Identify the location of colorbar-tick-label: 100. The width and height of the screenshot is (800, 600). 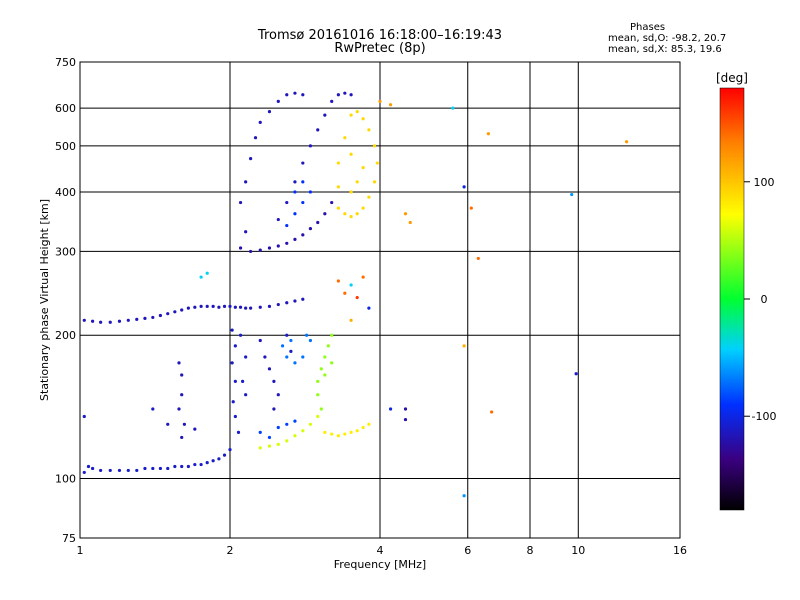
(764, 182).